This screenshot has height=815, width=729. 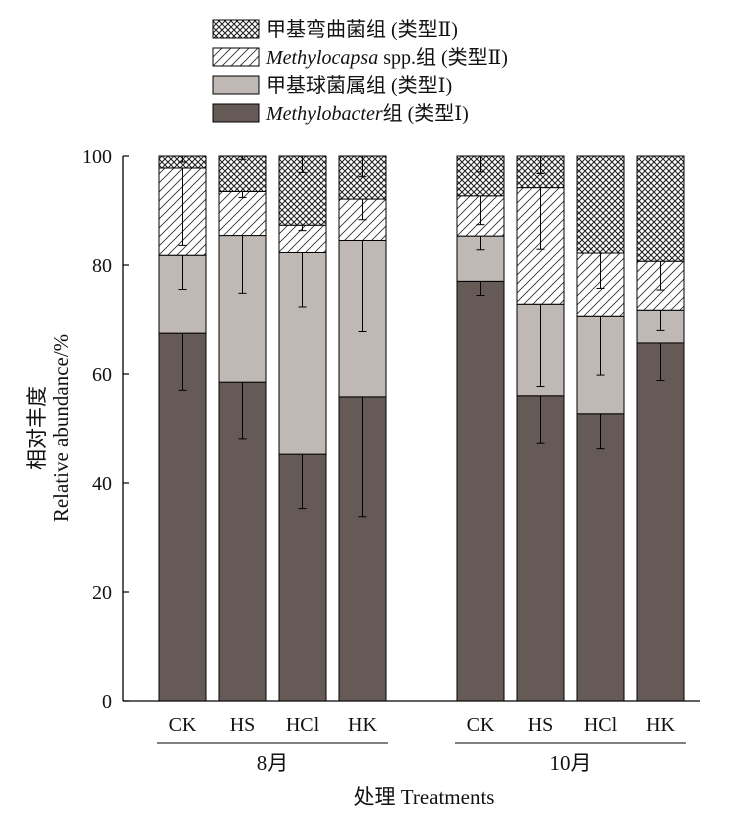 What do you see at coordinates (107, 702) in the screenshot?
I see `y-tick-label: 0` at bounding box center [107, 702].